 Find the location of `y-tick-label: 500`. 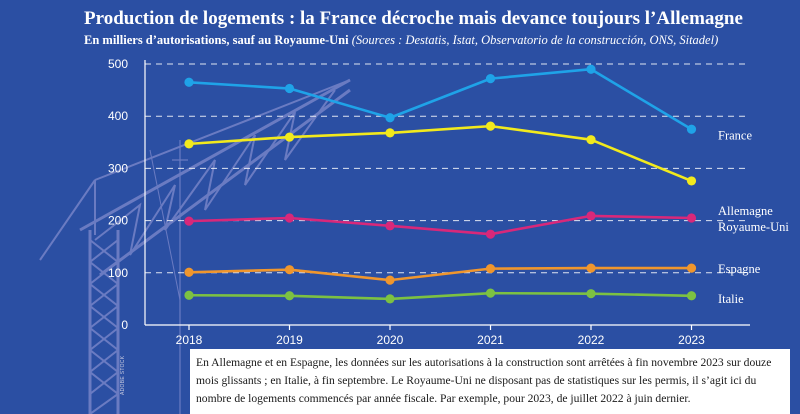

y-tick-label: 500 is located at coordinates (118, 64).